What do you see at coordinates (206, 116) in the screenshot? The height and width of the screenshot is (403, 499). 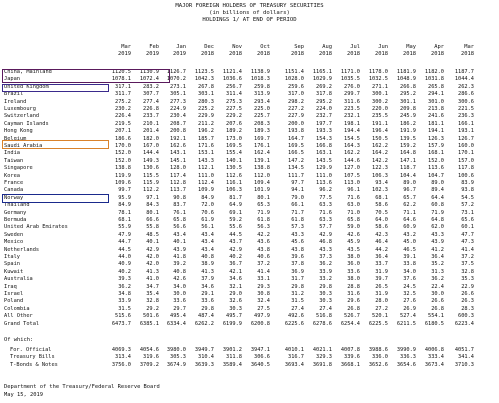 I see `row-value-cell: 229.9` at bounding box center [206, 116].